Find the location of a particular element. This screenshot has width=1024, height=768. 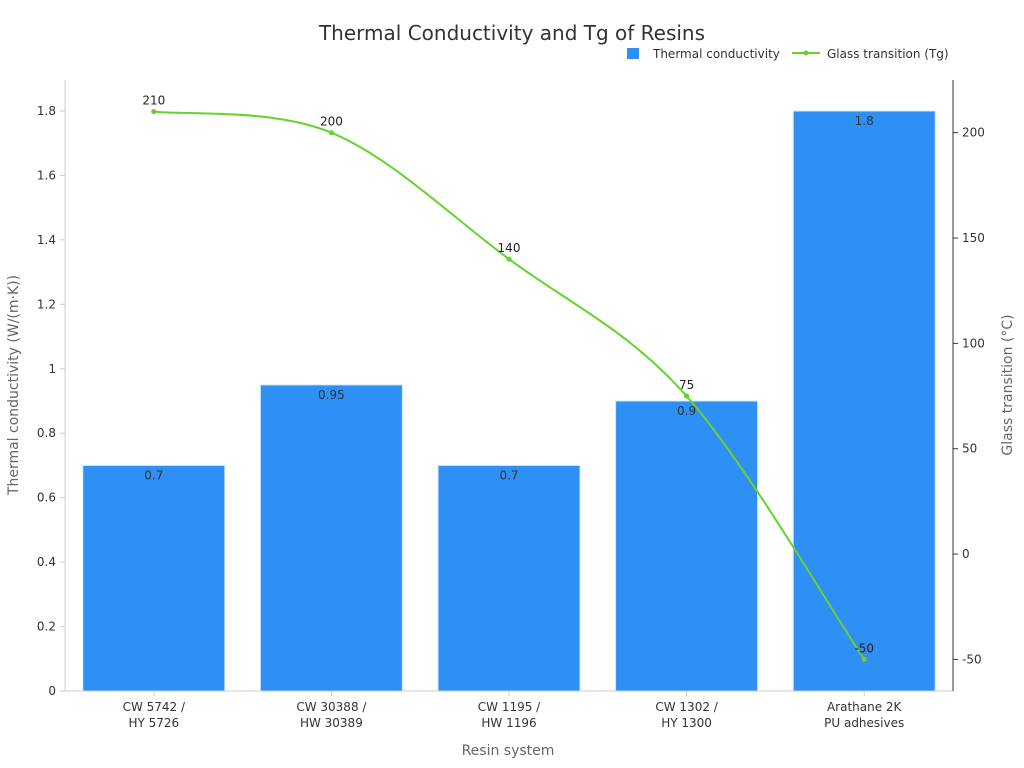

tg-value-label: 210 is located at coordinates (153, 101).